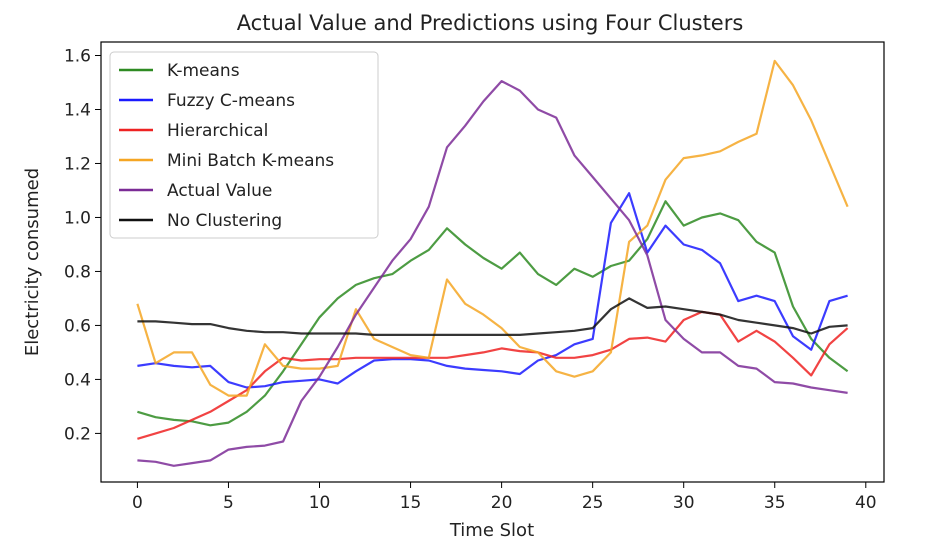 Image resolution: width=940 pixels, height=554 pixels. I want to click on x-tick-label: 40, so click(866, 503).